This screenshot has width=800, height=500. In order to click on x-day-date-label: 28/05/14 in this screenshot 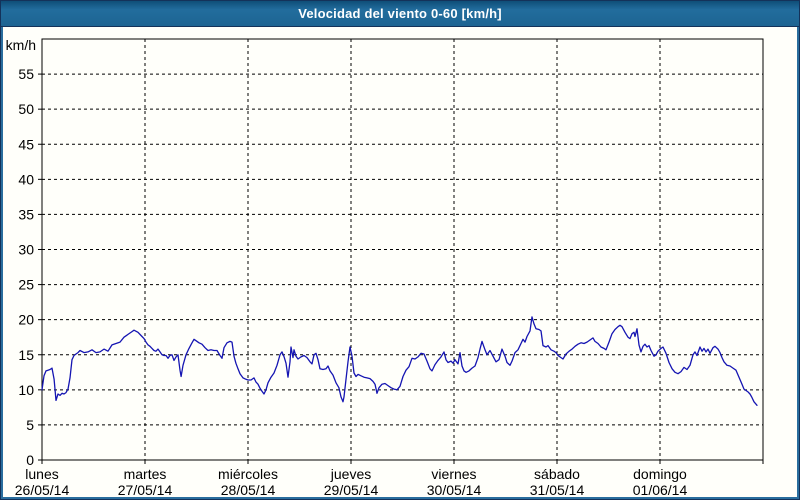, I will do `click(248, 490)`.